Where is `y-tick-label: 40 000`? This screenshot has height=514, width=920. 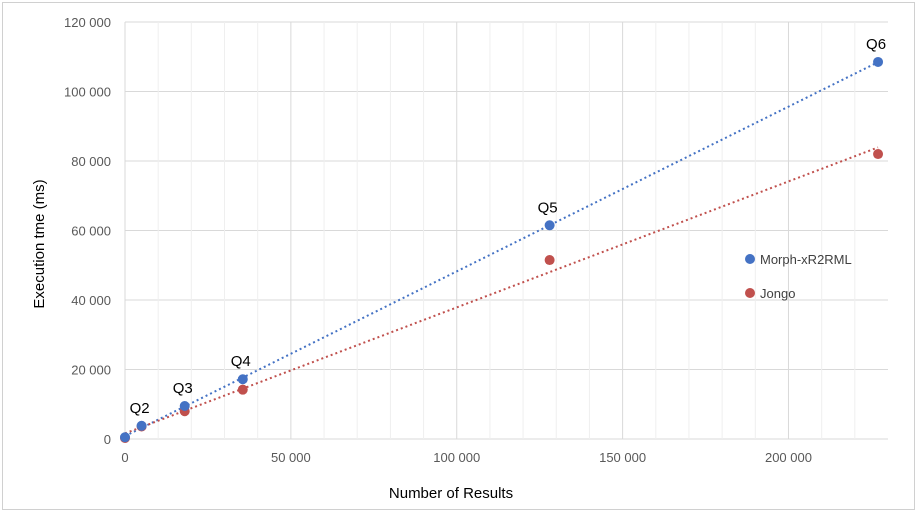 y-tick-label: 40 000 is located at coordinates (91, 300).